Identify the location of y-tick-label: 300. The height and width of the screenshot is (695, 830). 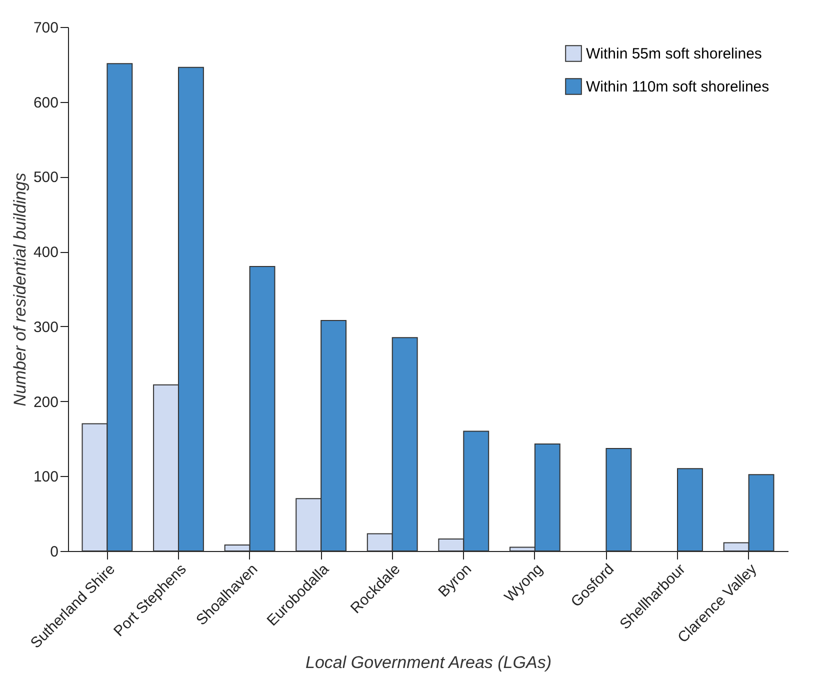
(45, 327).